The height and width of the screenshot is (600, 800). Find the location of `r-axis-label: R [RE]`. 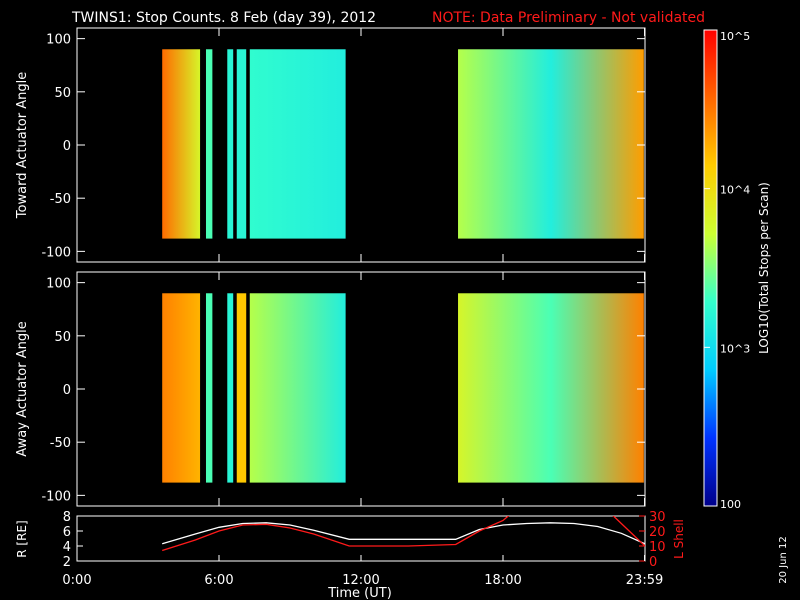

r-axis-label: R [RE] is located at coordinates (22, 538).